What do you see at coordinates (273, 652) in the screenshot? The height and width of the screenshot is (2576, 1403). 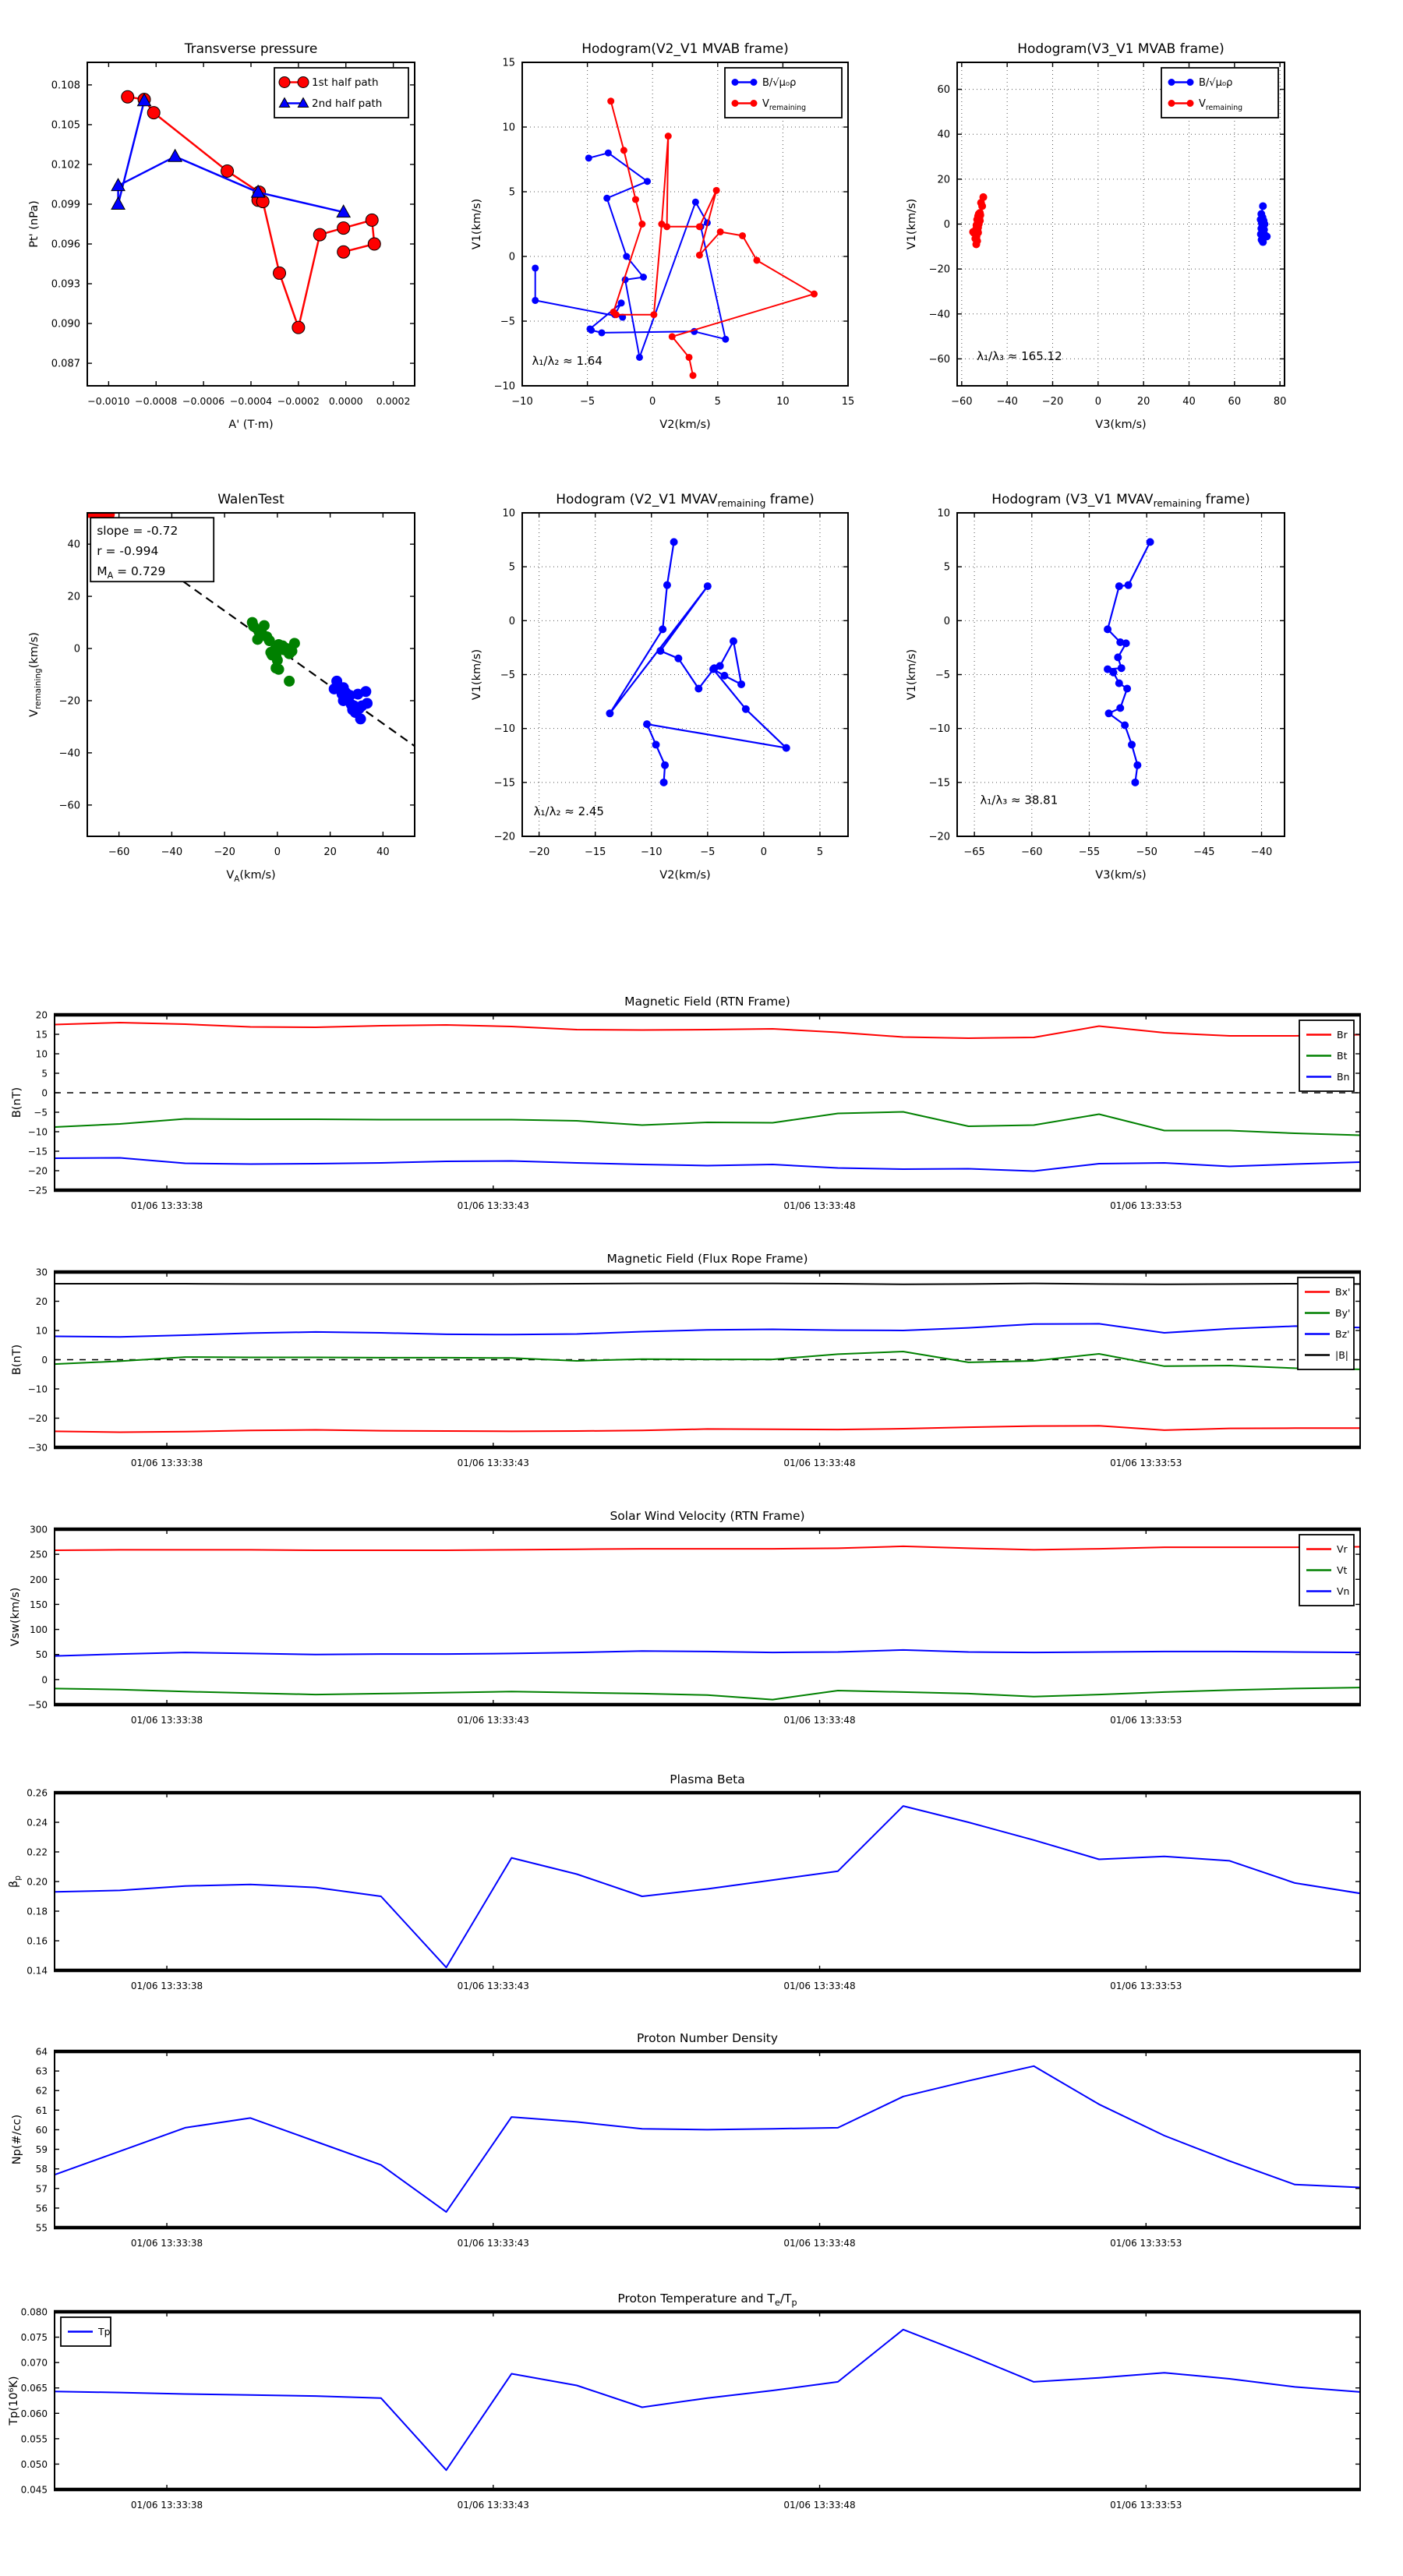 I see `series-first-half-scatter` at bounding box center [273, 652].